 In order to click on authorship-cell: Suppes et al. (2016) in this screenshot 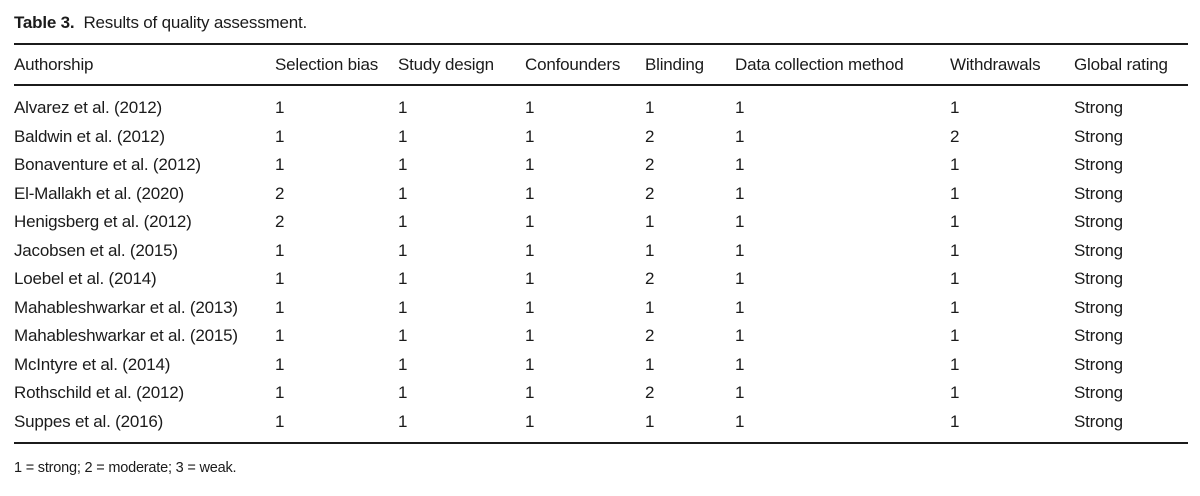, I will do `click(89, 421)`.